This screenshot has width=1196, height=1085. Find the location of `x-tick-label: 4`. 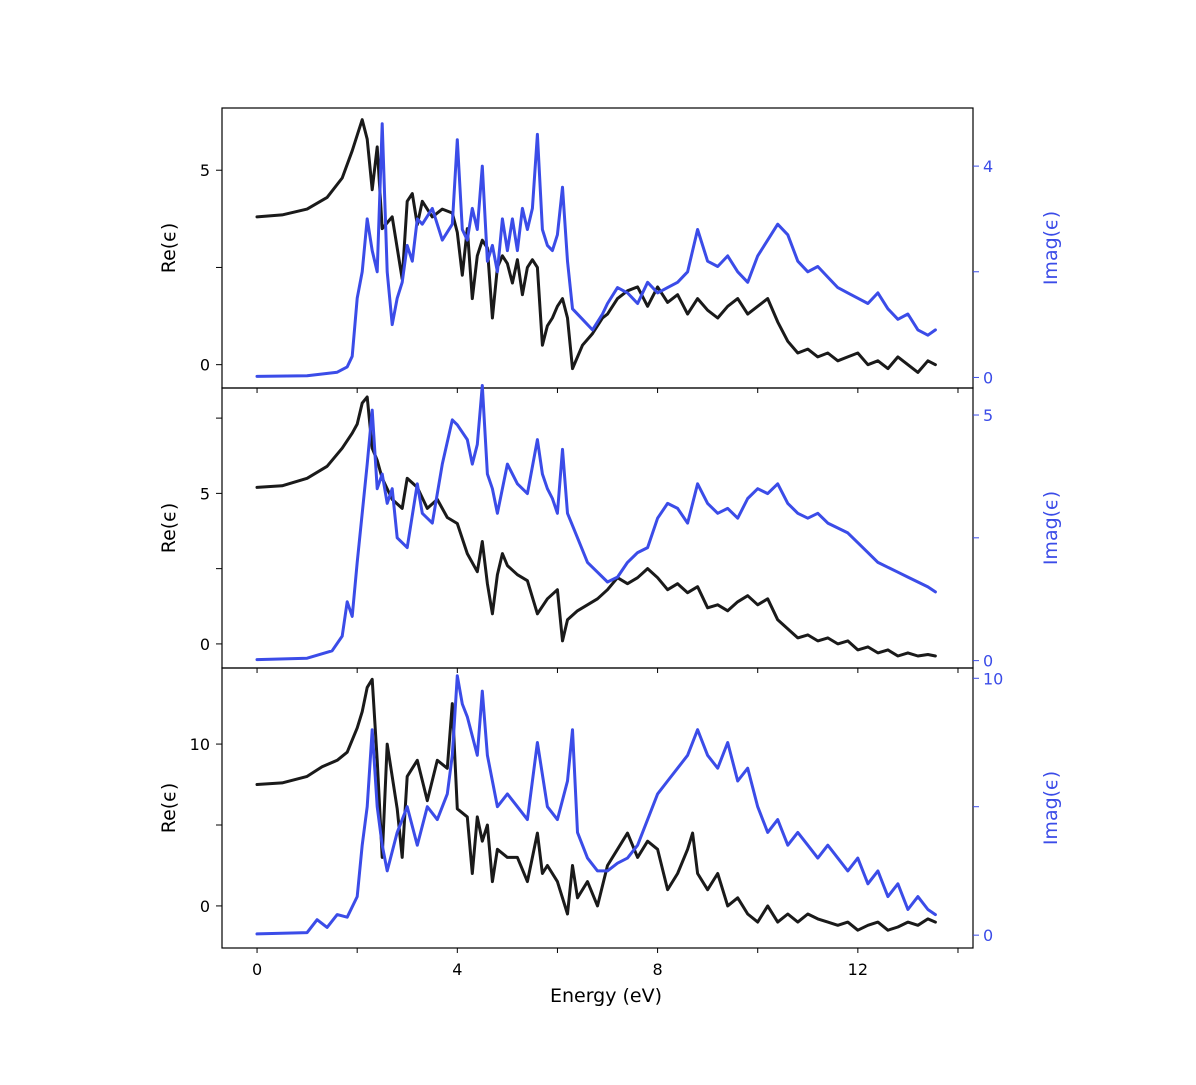

x-tick-label: 4 is located at coordinates (457, 969).